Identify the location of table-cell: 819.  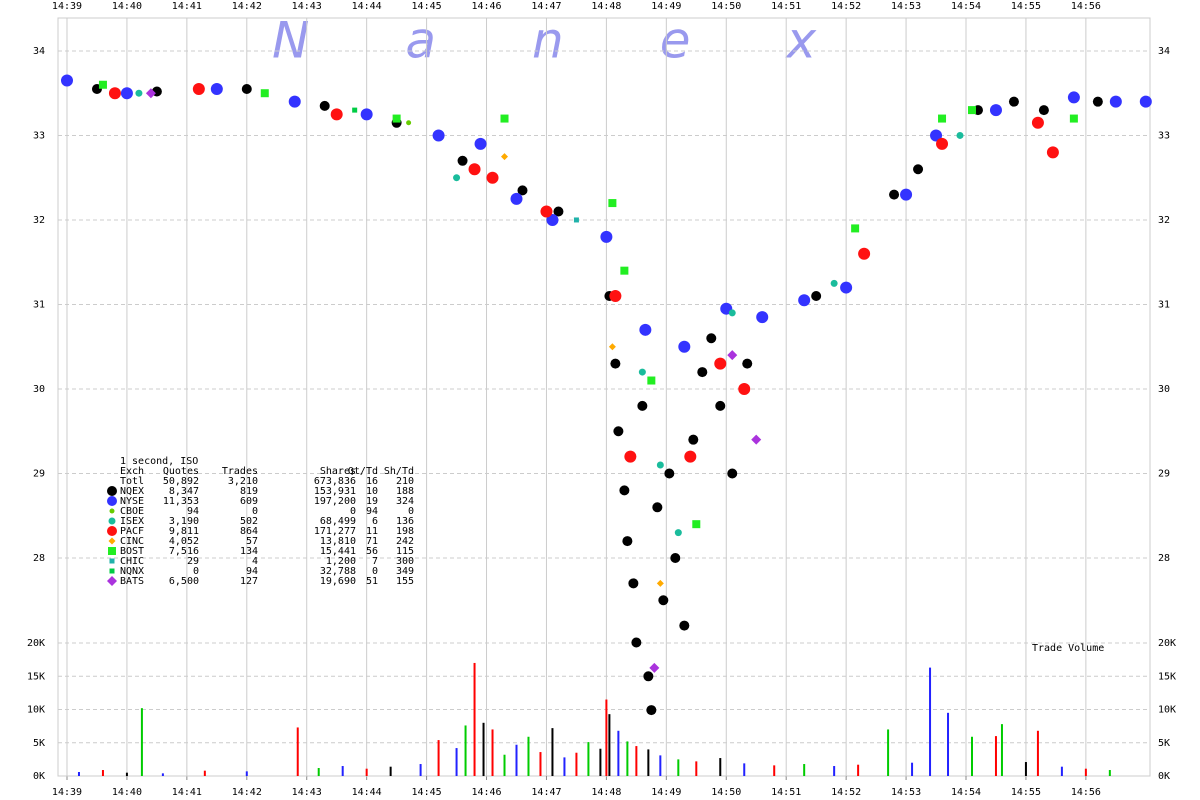
(249, 491).